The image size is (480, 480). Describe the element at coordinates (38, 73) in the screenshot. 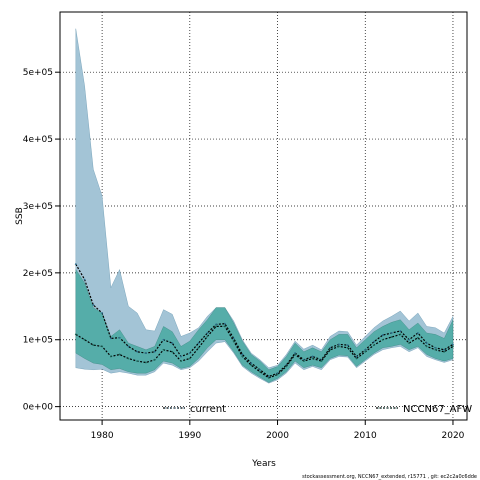

I see `y-tick-label: 5e+05` at that location.